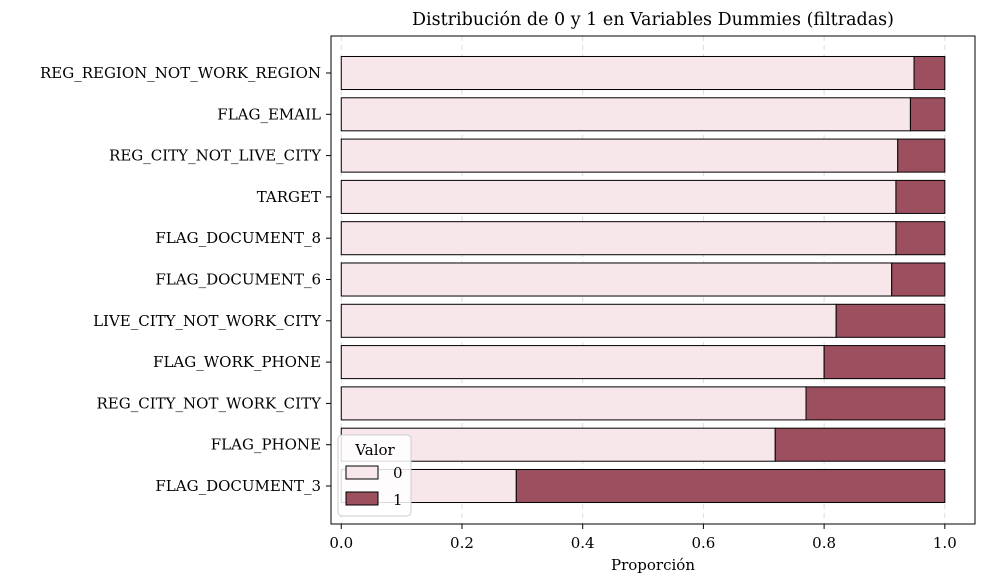 This screenshot has width=984, height=584. I want to click on bar-0-FLAG_PHONE, so click(558, 444).